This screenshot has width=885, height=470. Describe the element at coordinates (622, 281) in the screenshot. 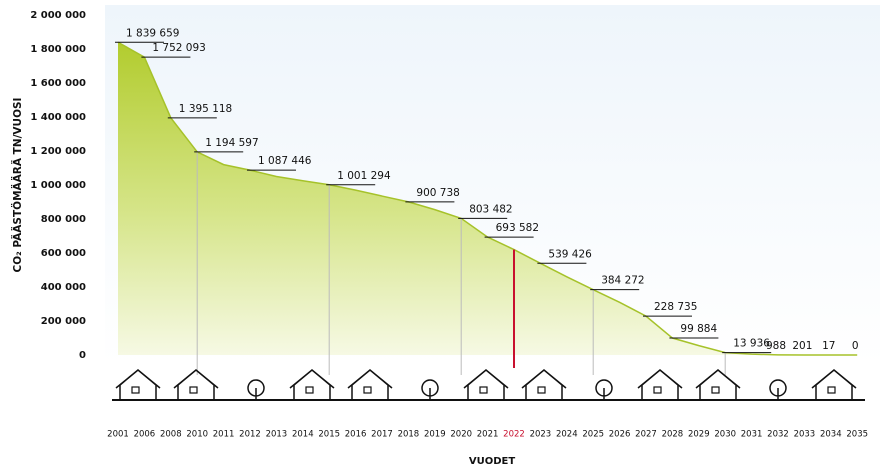

I see `value-label: 384 272` at that location.